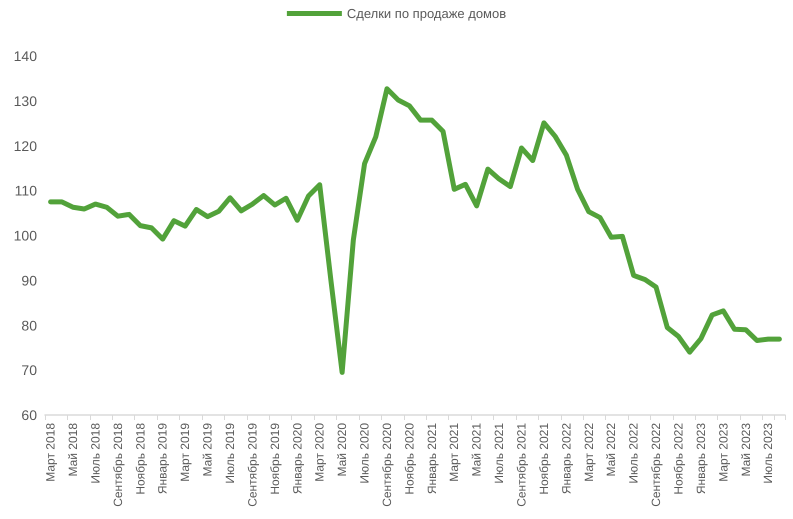 The image size is (793, 519). I want to click on x-tick-label: Март 2018, so click(51, 452).